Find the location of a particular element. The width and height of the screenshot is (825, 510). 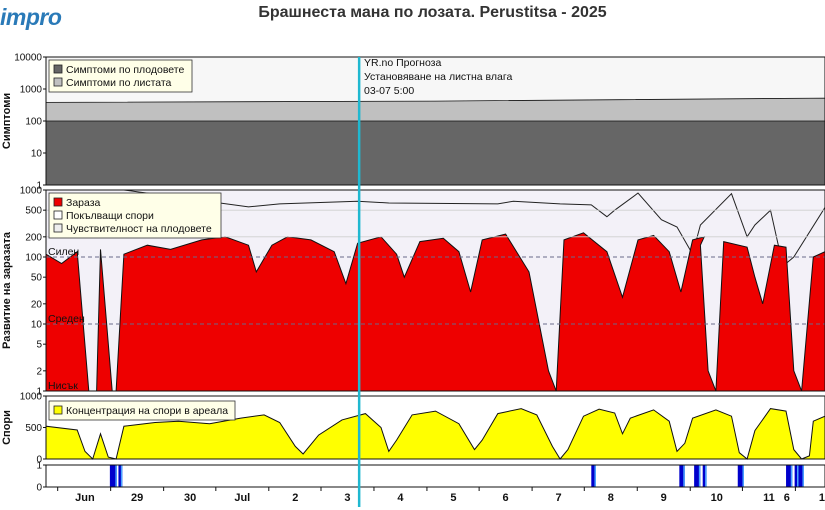

x-tick-label: Jul is located at coordinates (242, 498).